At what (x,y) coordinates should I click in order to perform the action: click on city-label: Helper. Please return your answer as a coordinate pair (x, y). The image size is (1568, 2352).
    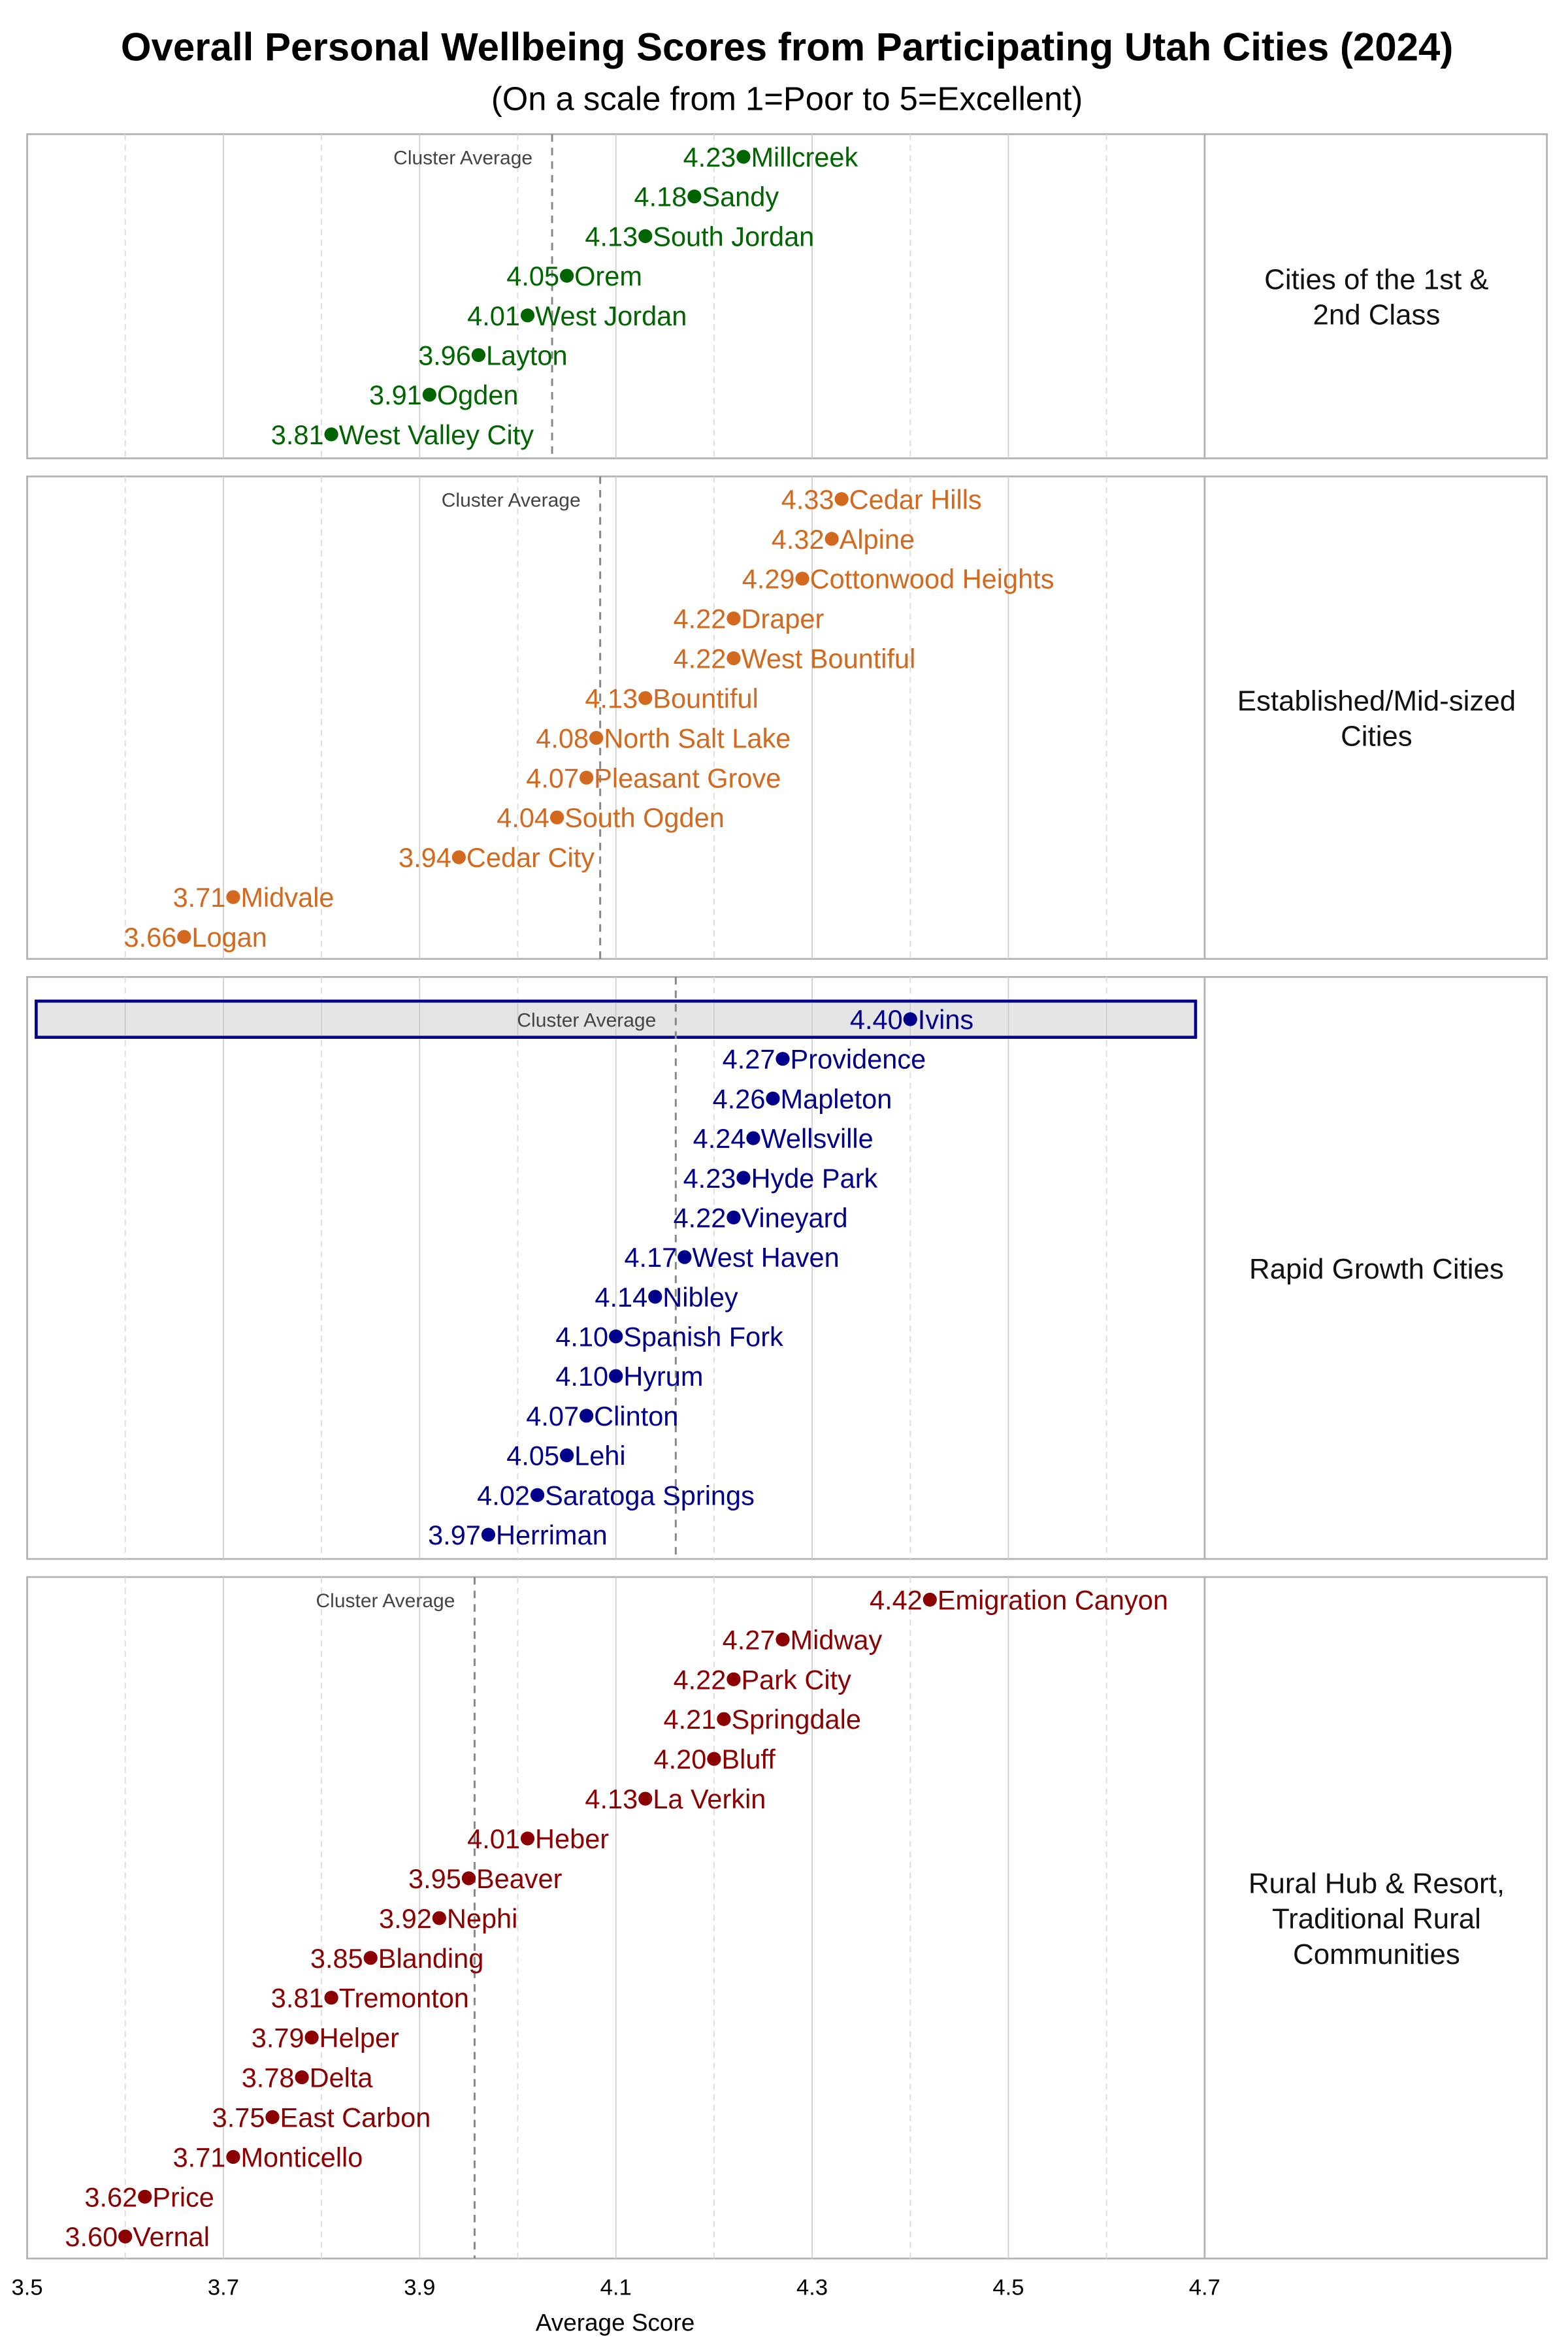
    Looking at the image, I should click on (359, 2038).